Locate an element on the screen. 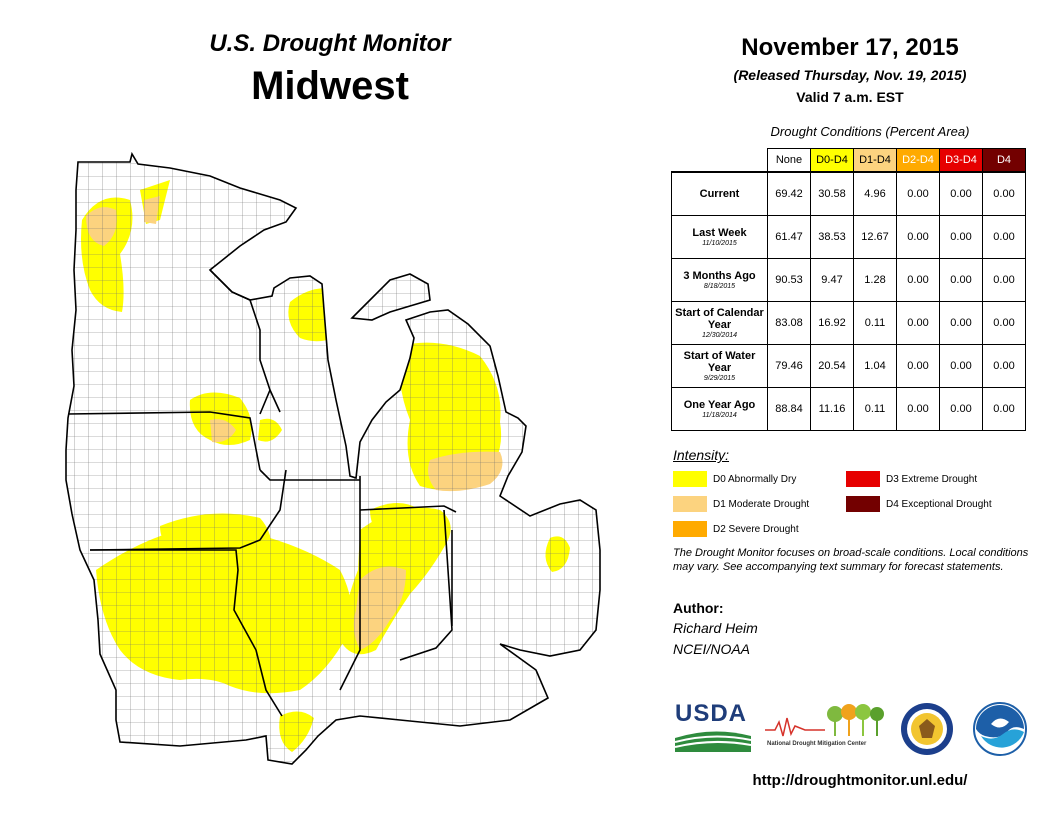 This screenshot has width=1056, height=816. usda-logo: USDA is located at coordinates (711, 713).